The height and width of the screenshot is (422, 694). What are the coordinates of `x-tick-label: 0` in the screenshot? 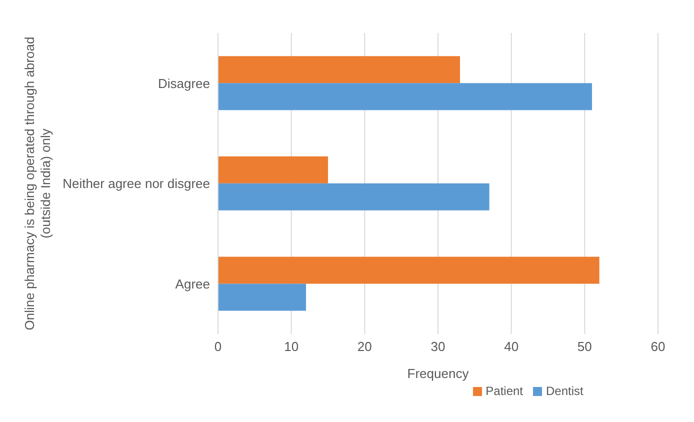 It's located at (218, 346).